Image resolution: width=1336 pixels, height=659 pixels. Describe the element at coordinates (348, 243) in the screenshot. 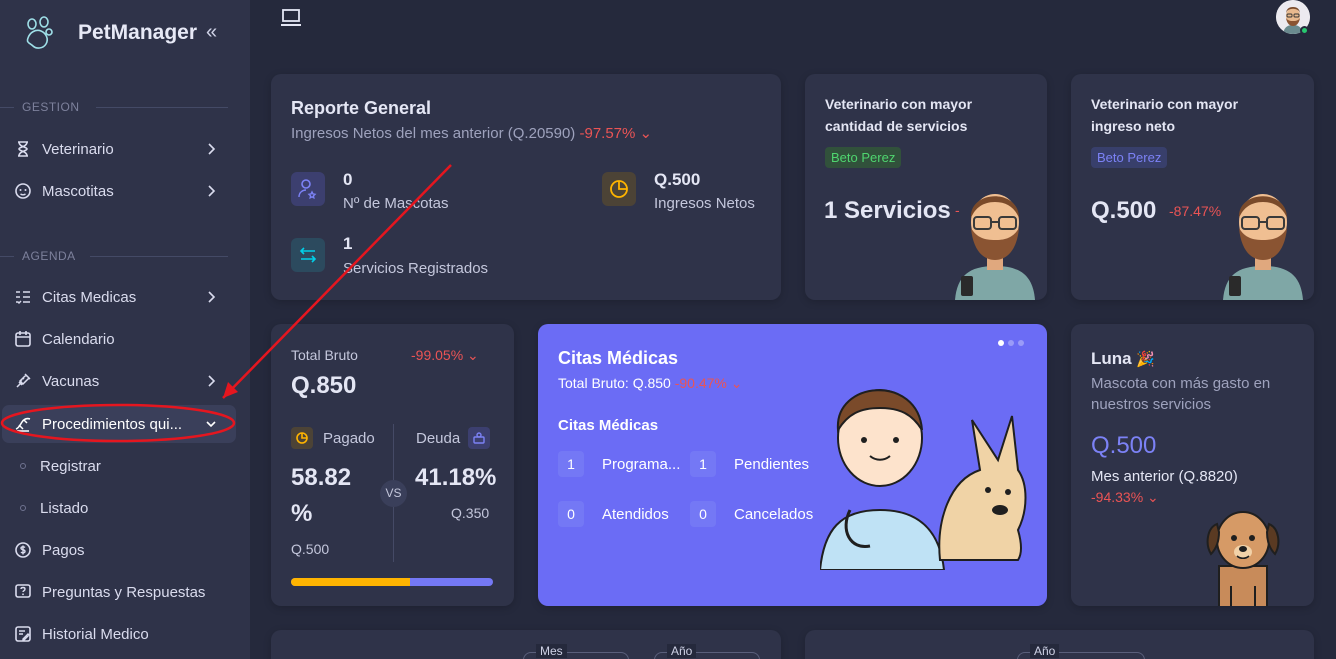

I see `servicios-count: 1` at that location.